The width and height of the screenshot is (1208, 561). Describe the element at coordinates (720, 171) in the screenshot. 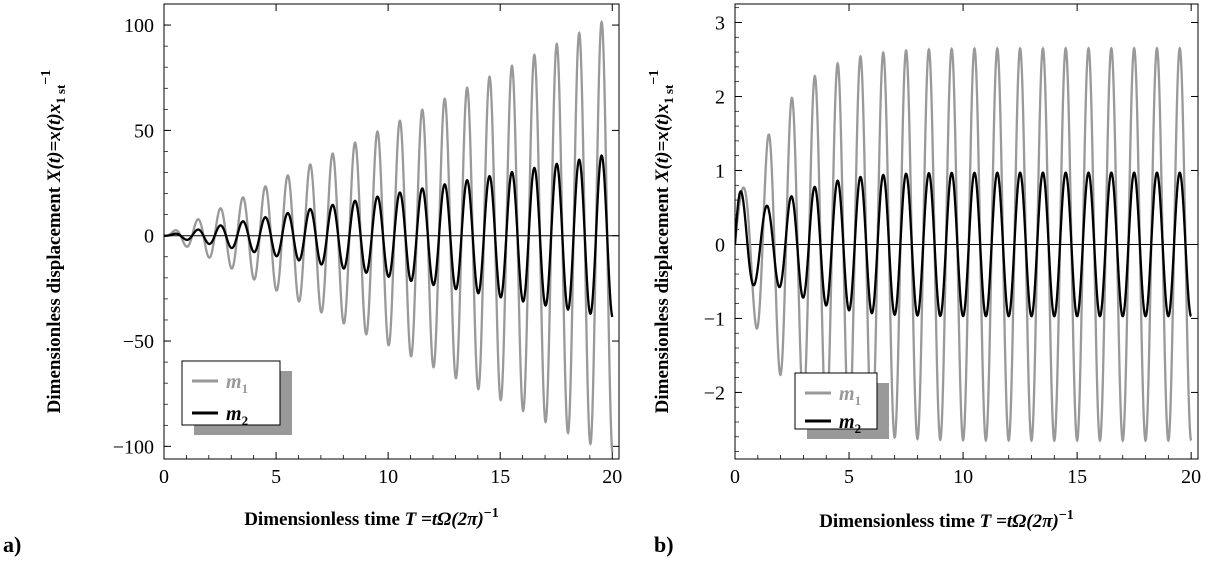

I see `y-tick-label: 1` at that location.